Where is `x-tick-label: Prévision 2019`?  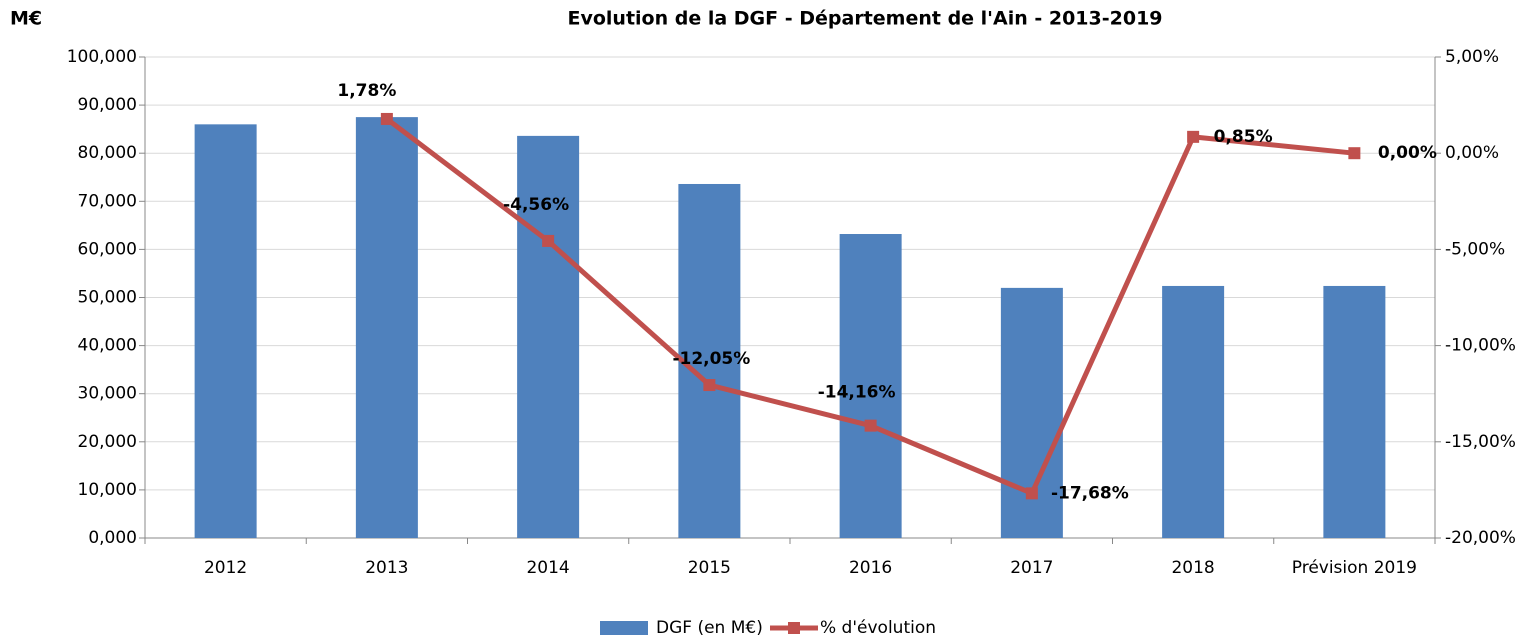
x-tick-label: Prévision 2019 is located at coordinates (1354, 568).